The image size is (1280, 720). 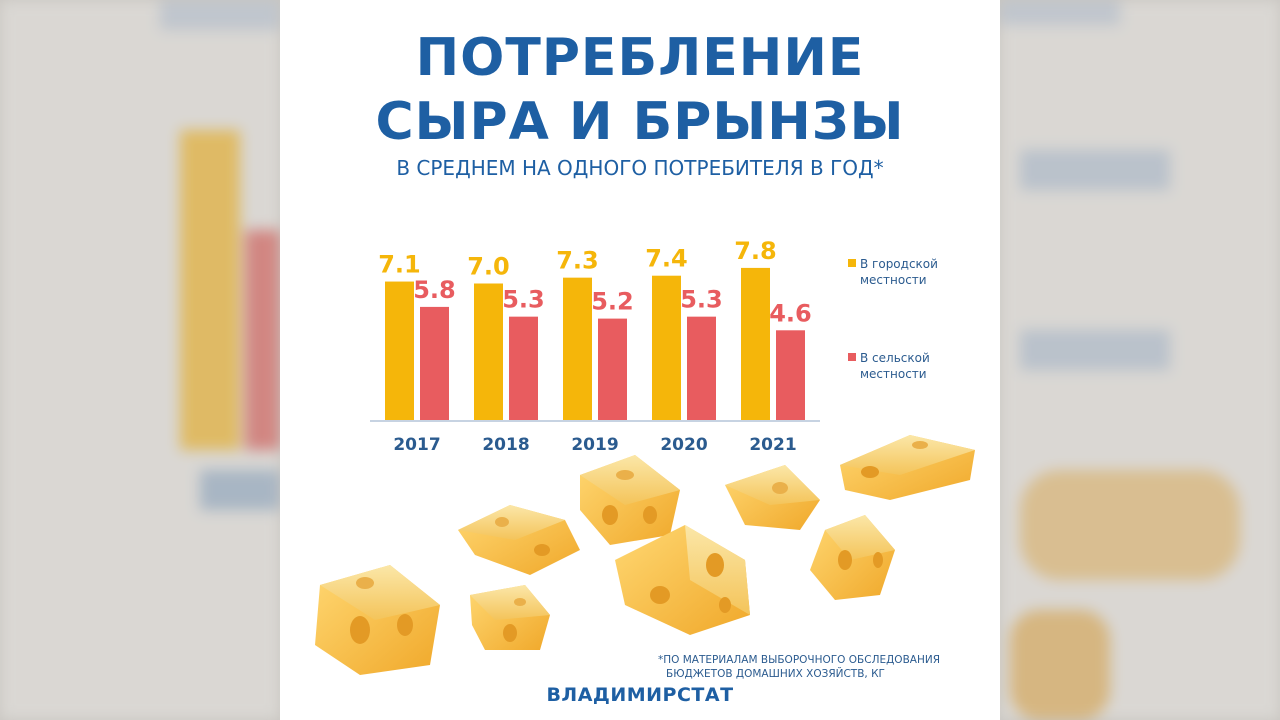 I want to click on legend-label-rural-line1: В сельской, so click(x=895, y=358).